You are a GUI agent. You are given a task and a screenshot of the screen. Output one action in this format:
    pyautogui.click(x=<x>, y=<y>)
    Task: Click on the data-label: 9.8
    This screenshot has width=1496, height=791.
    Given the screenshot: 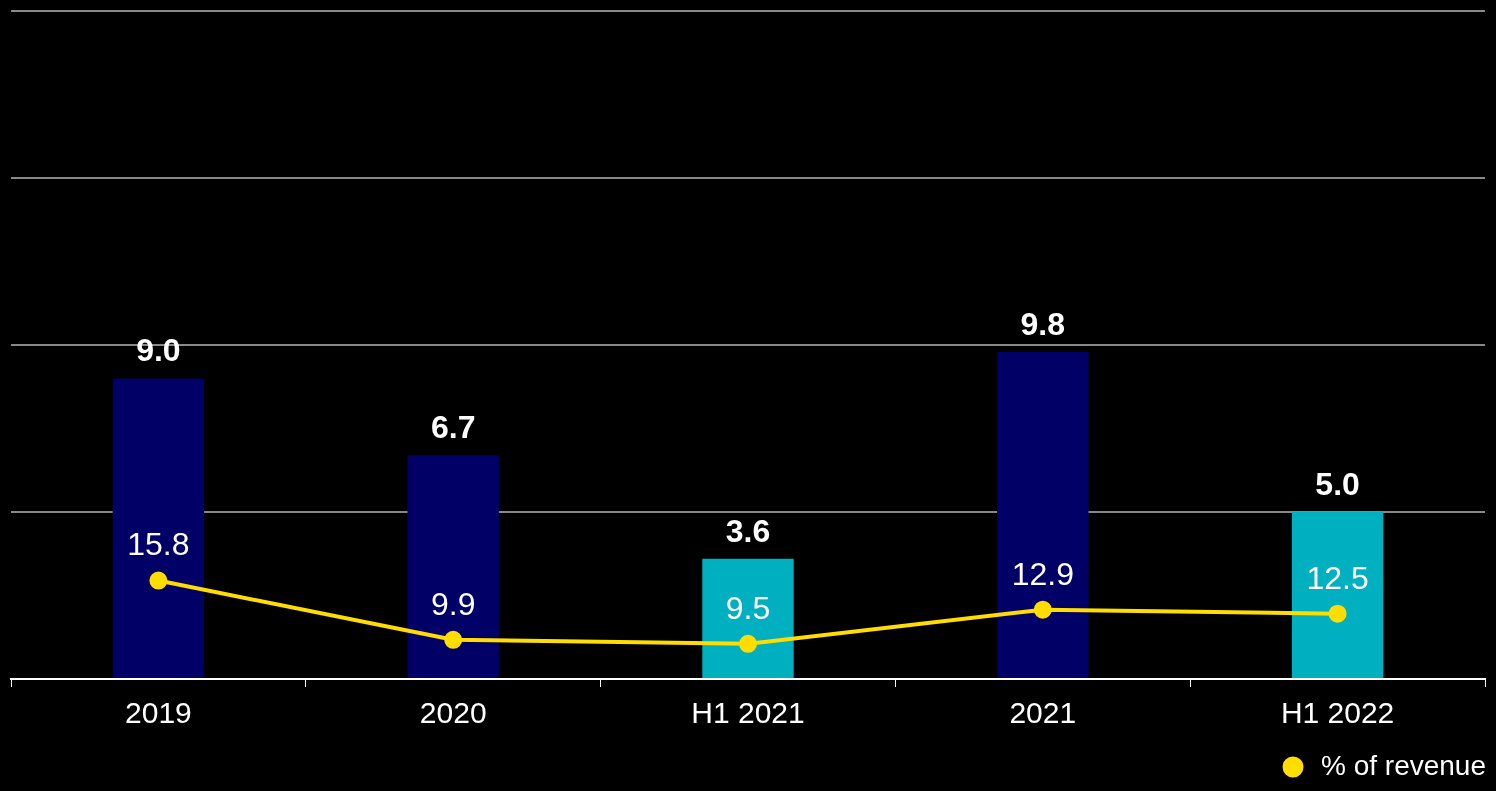 What is the action you would take?
    pyautogui.click(x=1043, y=323)
    